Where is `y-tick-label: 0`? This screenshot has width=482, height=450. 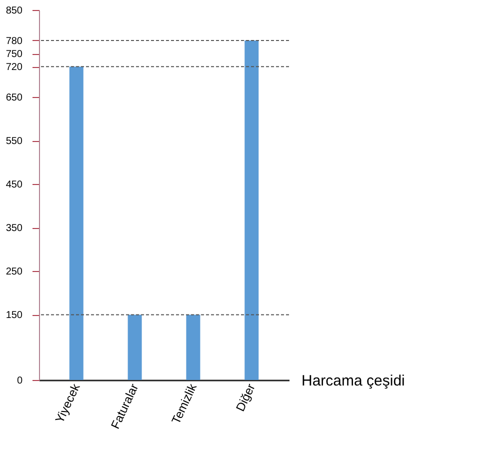 y-tick-label: 0 is located at coordinates (19, 381).